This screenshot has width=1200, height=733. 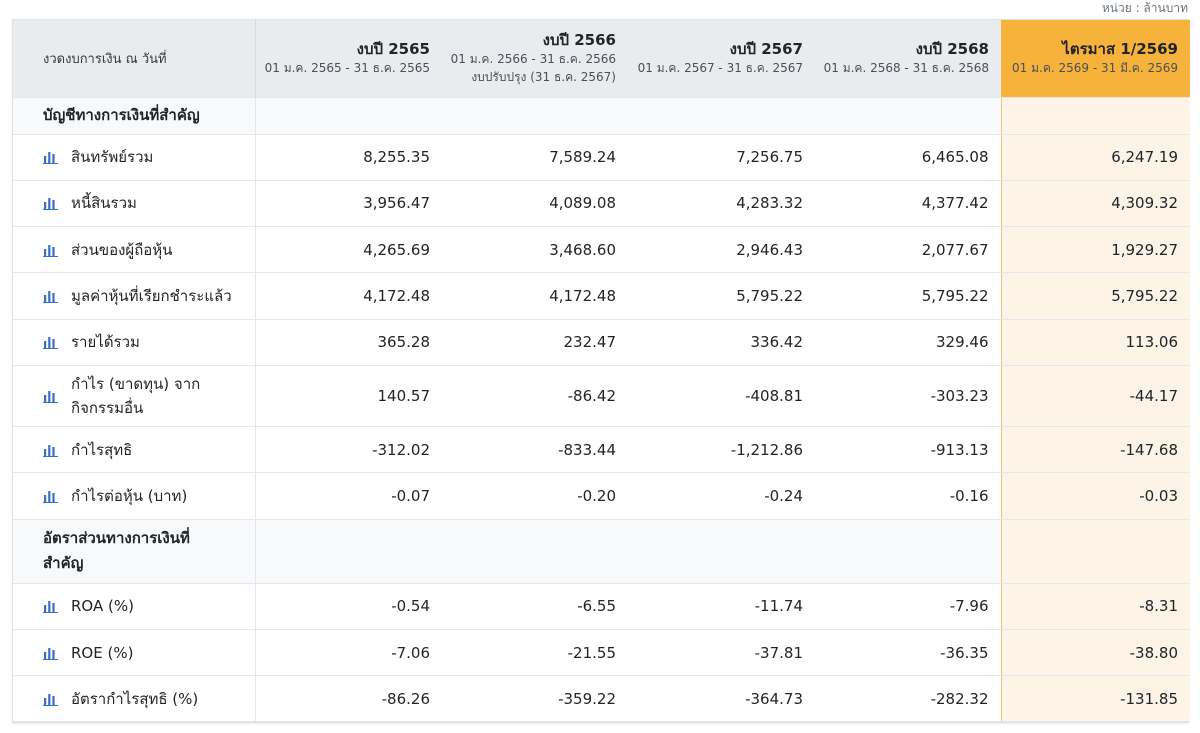 I want to click on value-cell: -0.07, so click(x=348, y=496).